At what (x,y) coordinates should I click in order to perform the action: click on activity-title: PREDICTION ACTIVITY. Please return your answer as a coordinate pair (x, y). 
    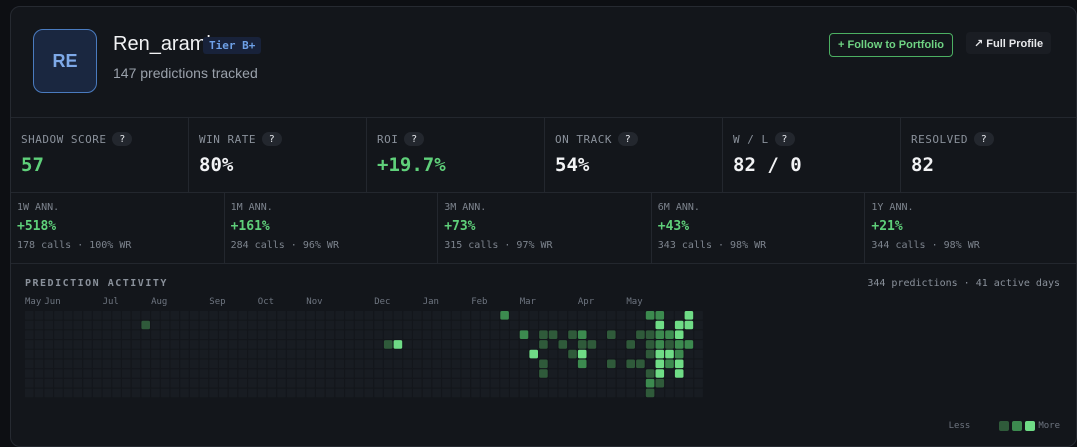
    Looking at the image, I should click on (96, 283).